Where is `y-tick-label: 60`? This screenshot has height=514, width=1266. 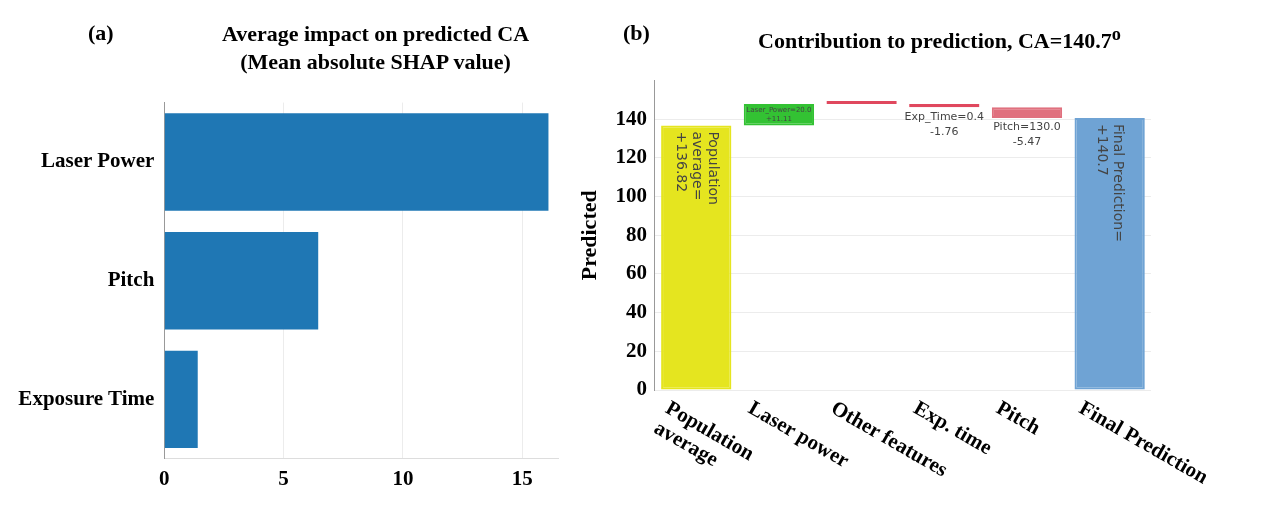
y-tick-label: 60 is located at coordinates (636, 272).